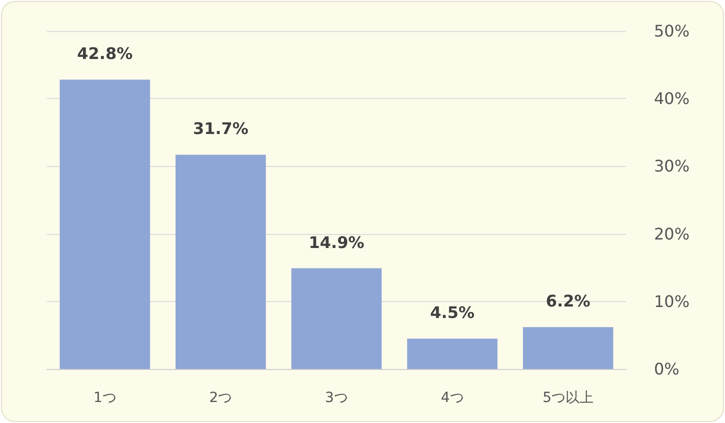 The height and width of the screenshot is (423, 725). What do you see at coordinates (667, 369) in the screenshot?
I see `y-tick-label: 0%` at bounding box center [667, 369].